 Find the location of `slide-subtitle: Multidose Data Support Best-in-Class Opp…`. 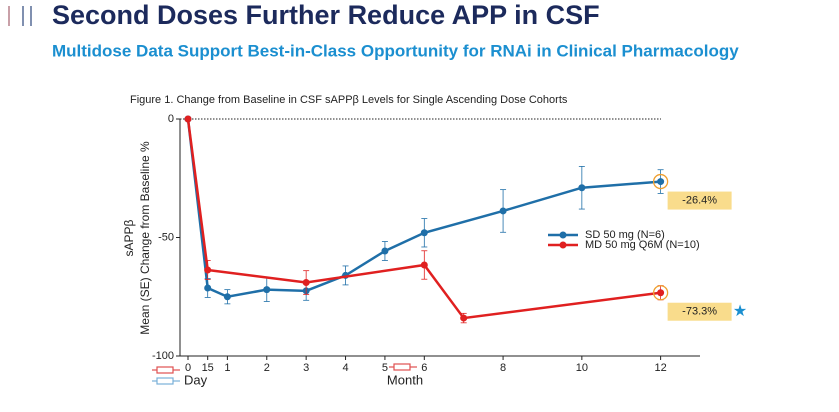

slide-subtitle: Multidose Data Support Best-in-Class Opp… is located at coordinates (395, 50).